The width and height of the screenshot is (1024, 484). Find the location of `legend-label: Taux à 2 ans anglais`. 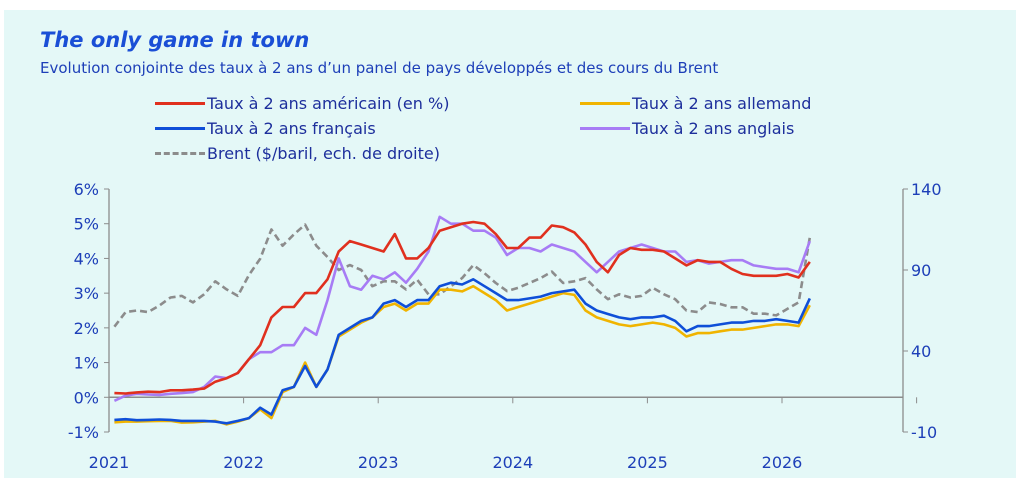

legend-label: Taux à 2 ans anglais is located at coordinates (713, 128).